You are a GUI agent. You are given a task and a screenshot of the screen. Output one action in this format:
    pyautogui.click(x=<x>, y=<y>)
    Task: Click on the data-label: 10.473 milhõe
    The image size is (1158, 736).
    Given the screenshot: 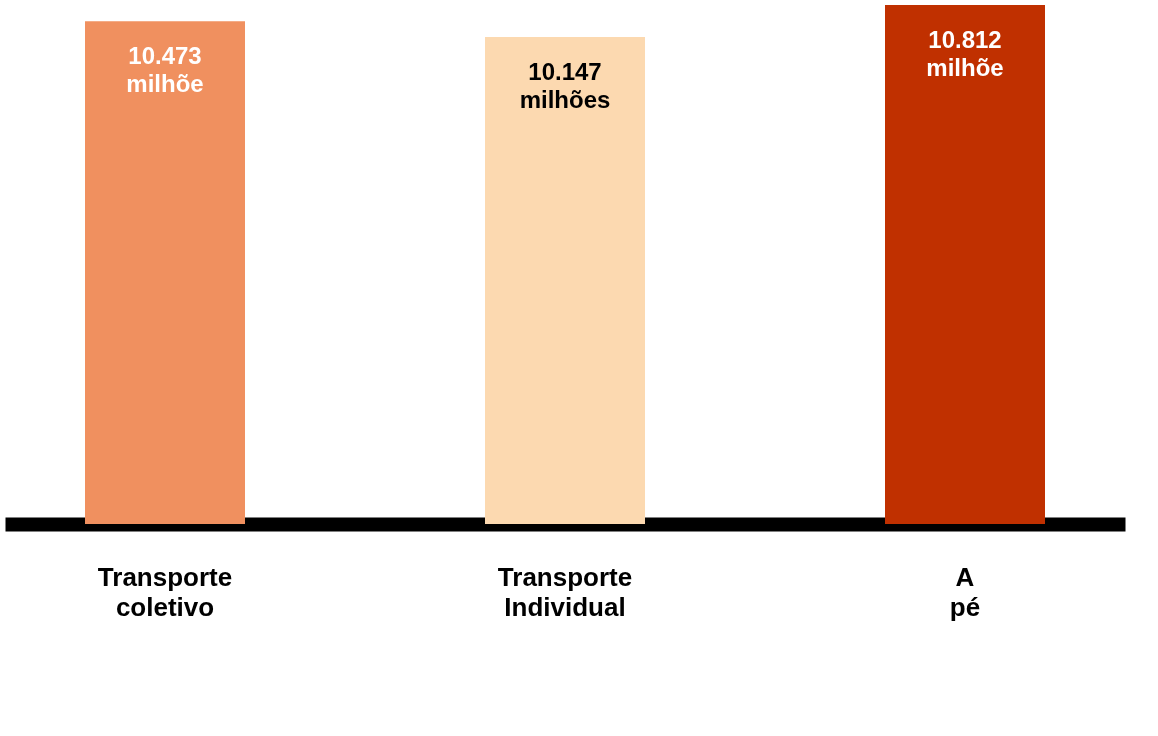 What is the action you would take?
    pyautogui.click(x=165, y=70)
    